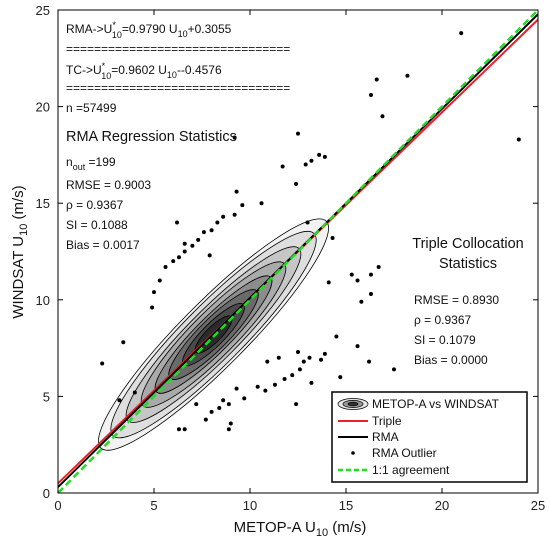 The image size is (550, 549). What do you see at coordinates (250, 505) in the screenshot?
I see `x-tick-label: 10` at bounding box center [250, 505].